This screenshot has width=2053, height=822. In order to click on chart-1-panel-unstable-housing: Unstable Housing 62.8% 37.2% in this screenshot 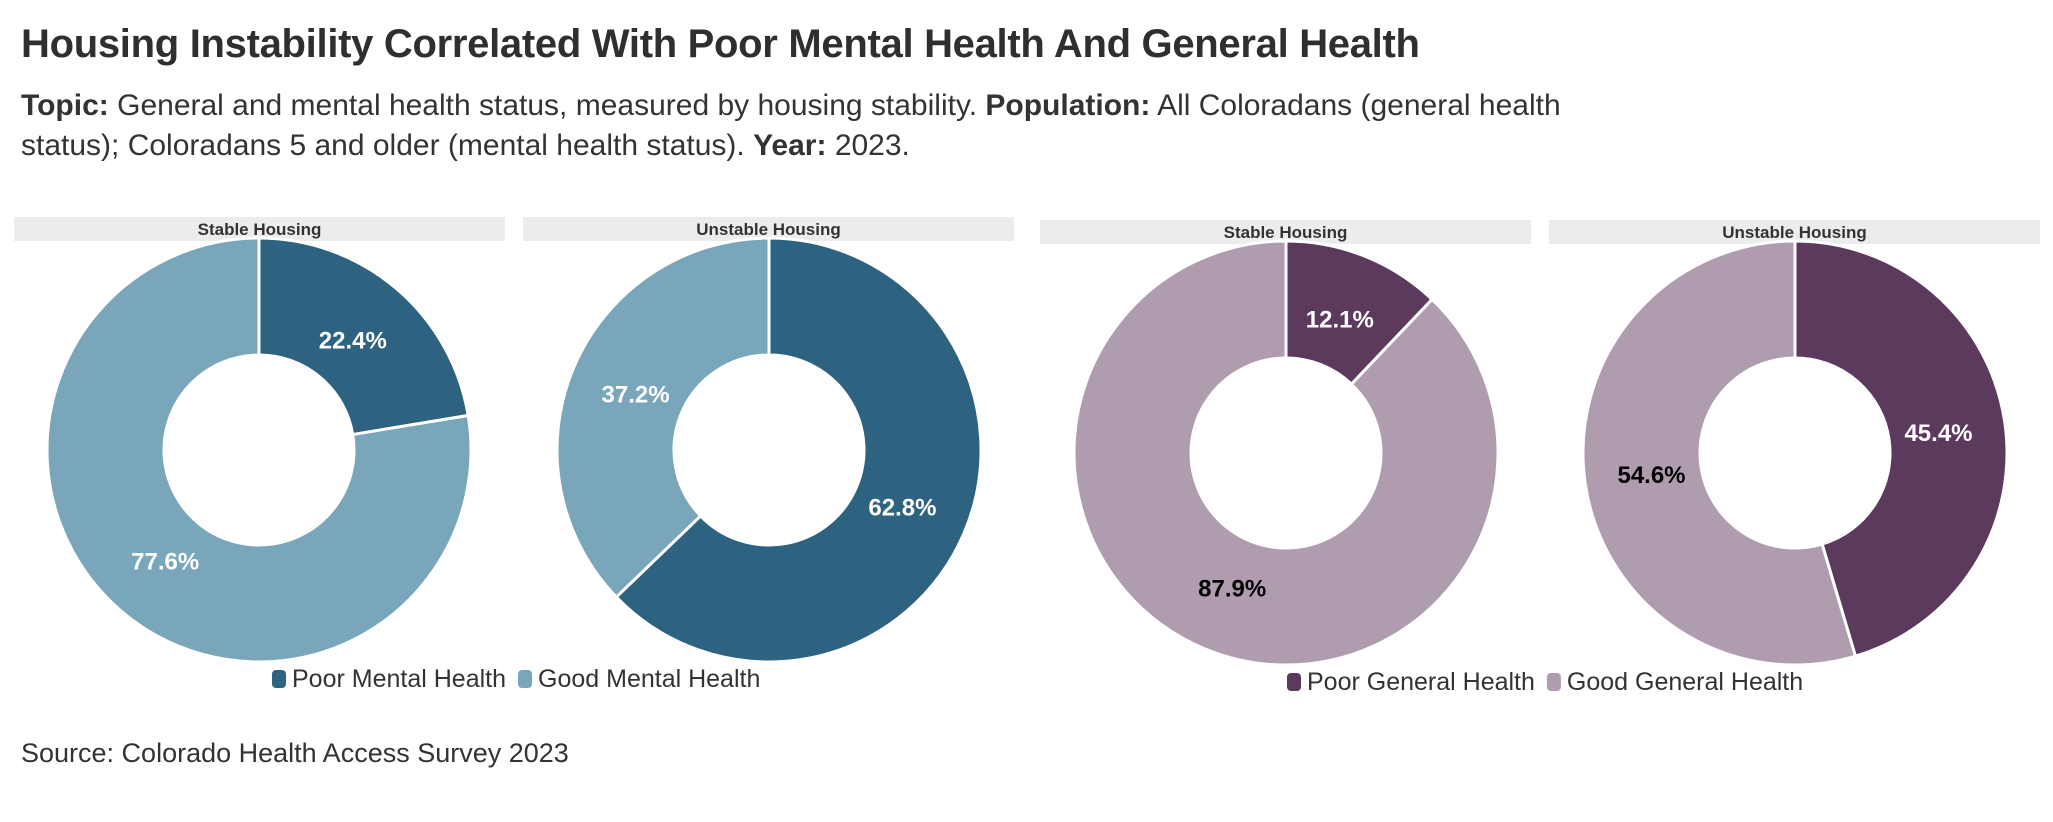, I will do `click(768, 440)`.